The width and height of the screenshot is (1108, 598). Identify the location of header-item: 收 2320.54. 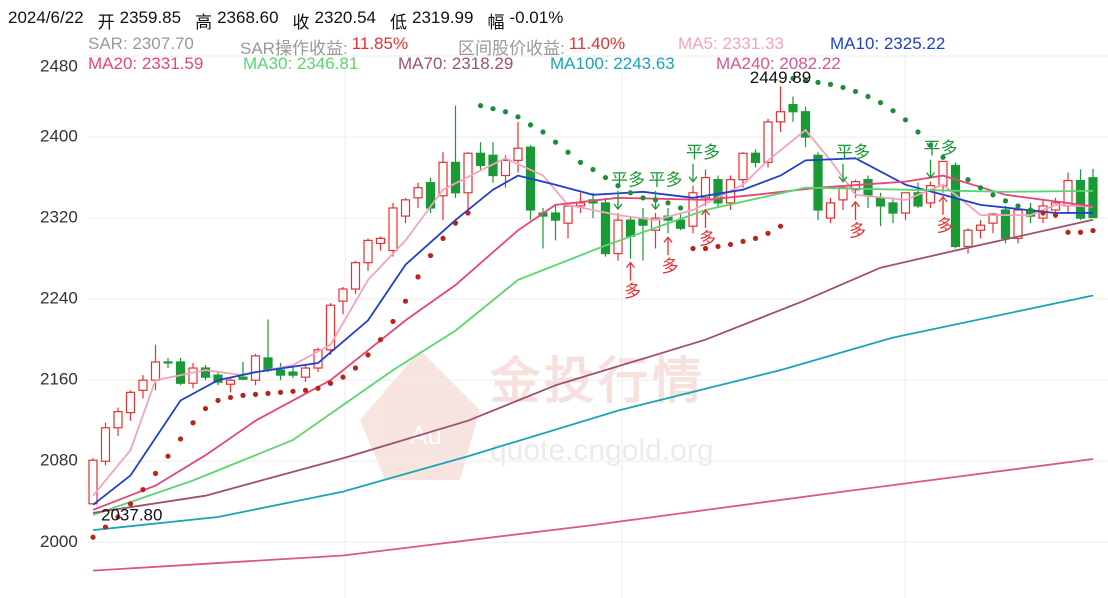
(334, 20).